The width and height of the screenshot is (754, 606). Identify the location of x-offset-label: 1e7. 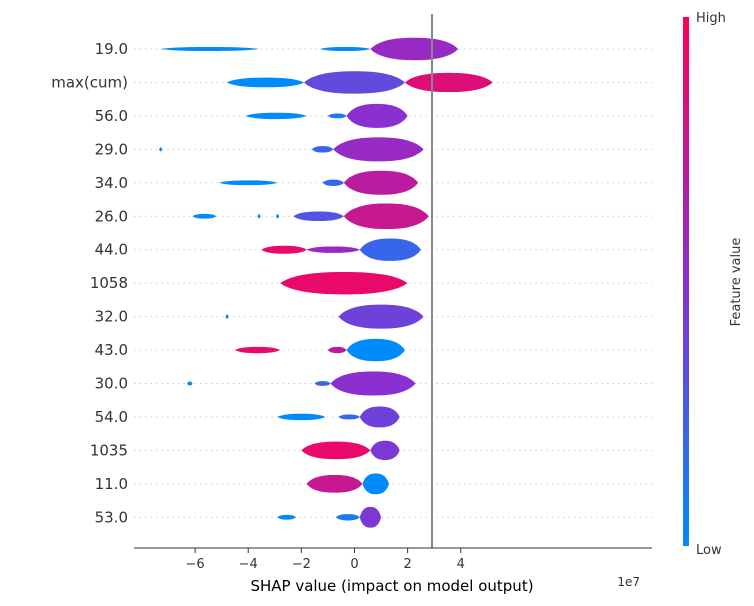
(628, 582).